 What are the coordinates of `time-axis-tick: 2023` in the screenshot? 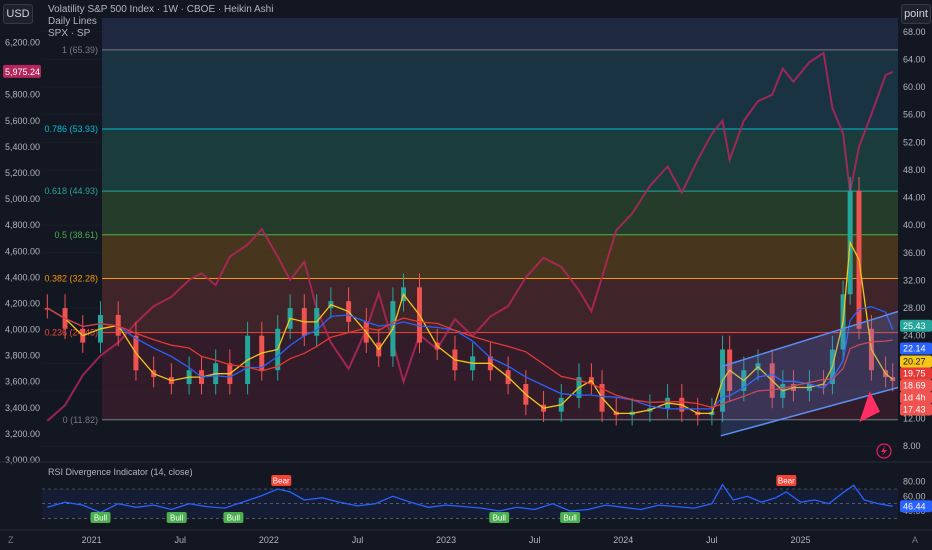 It's located at (446, 540).